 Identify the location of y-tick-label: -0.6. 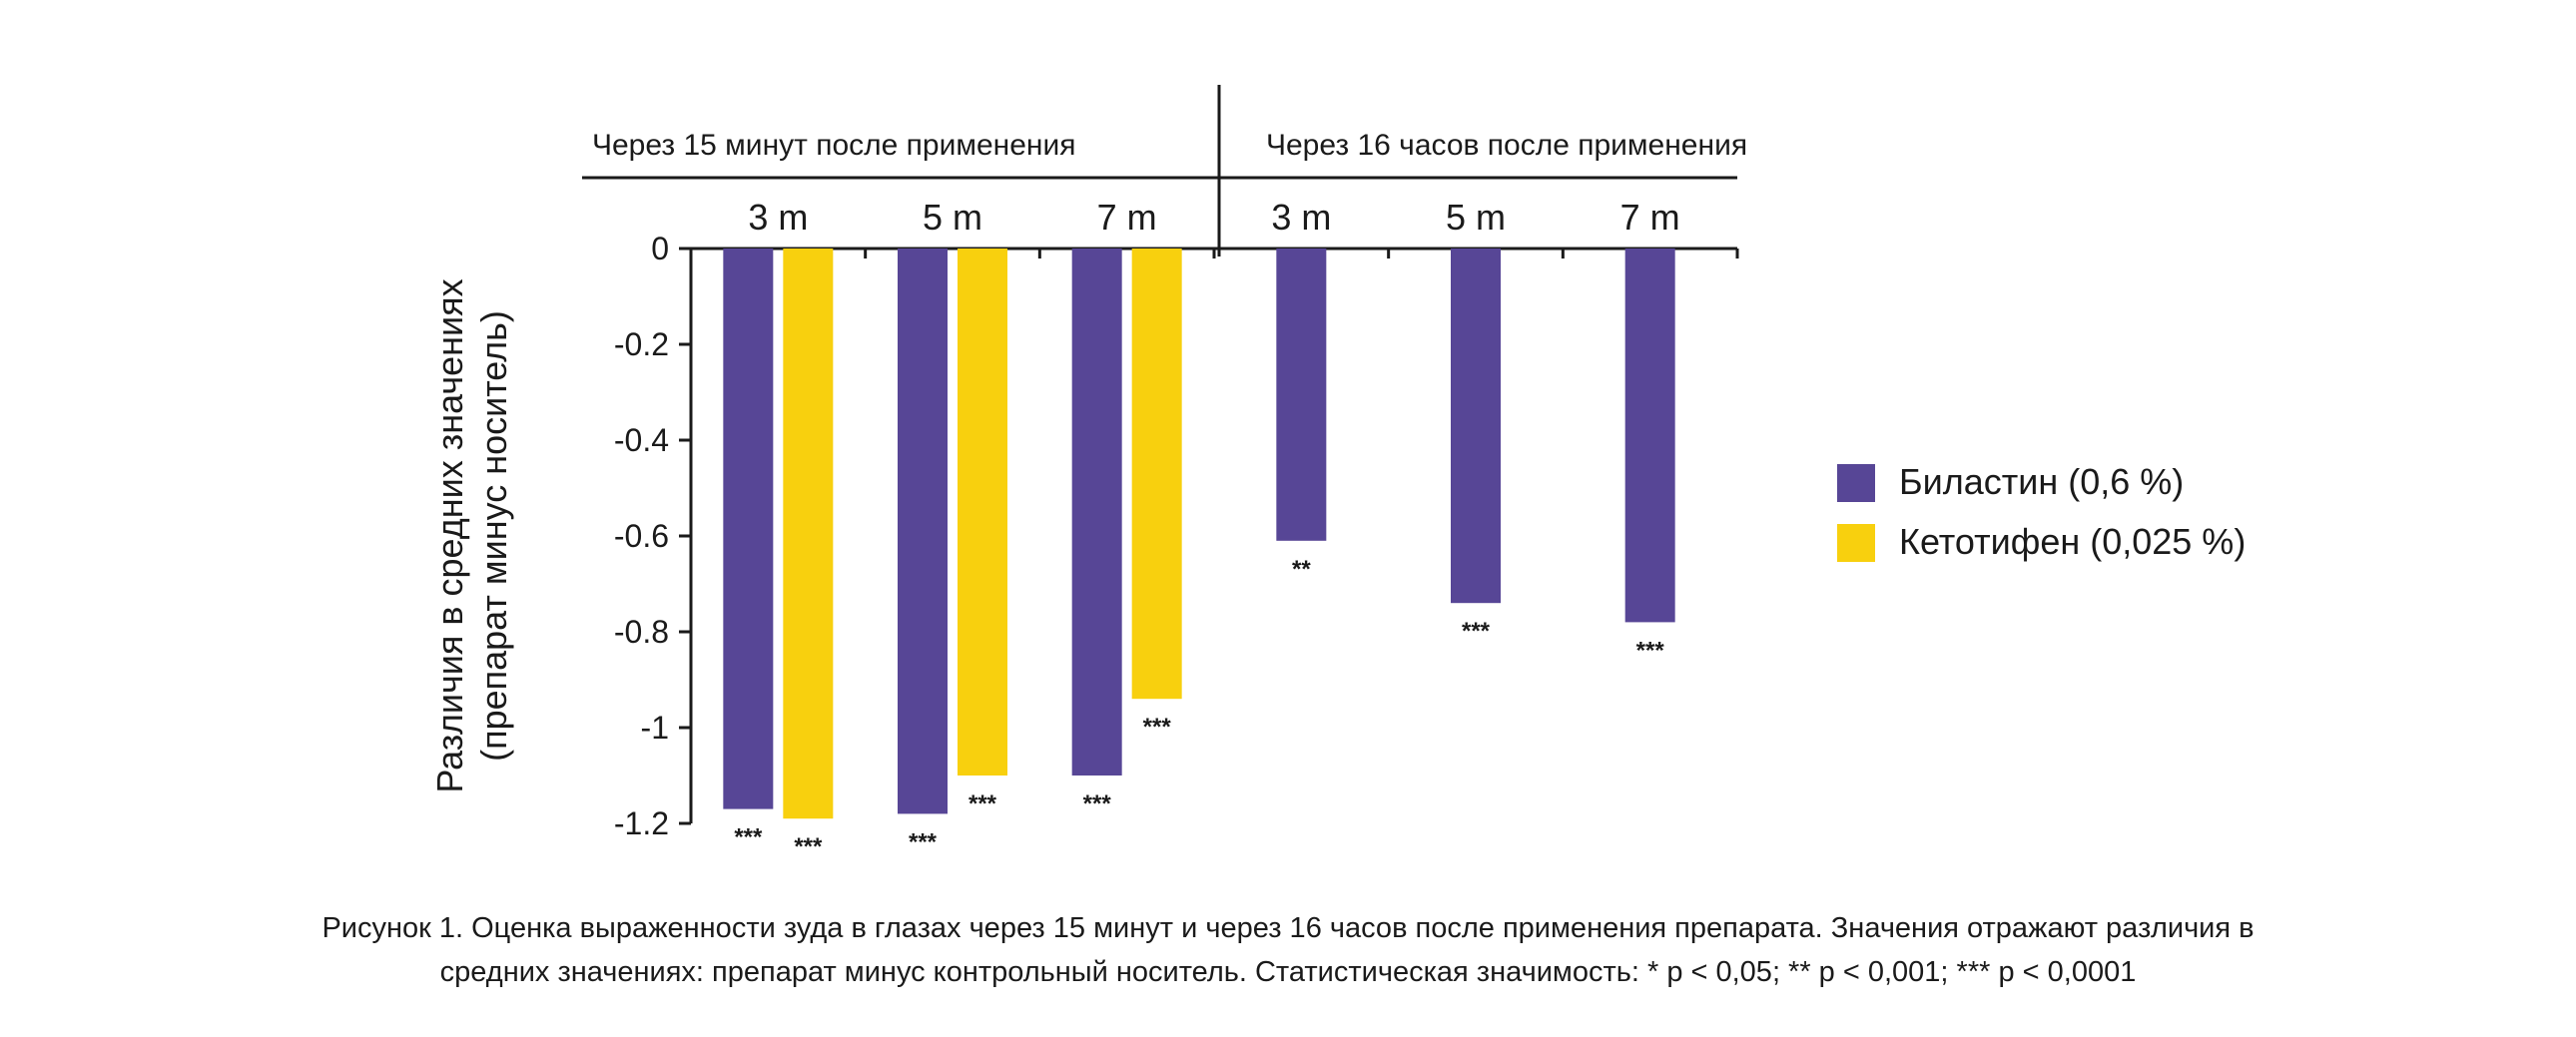
(641, 536).